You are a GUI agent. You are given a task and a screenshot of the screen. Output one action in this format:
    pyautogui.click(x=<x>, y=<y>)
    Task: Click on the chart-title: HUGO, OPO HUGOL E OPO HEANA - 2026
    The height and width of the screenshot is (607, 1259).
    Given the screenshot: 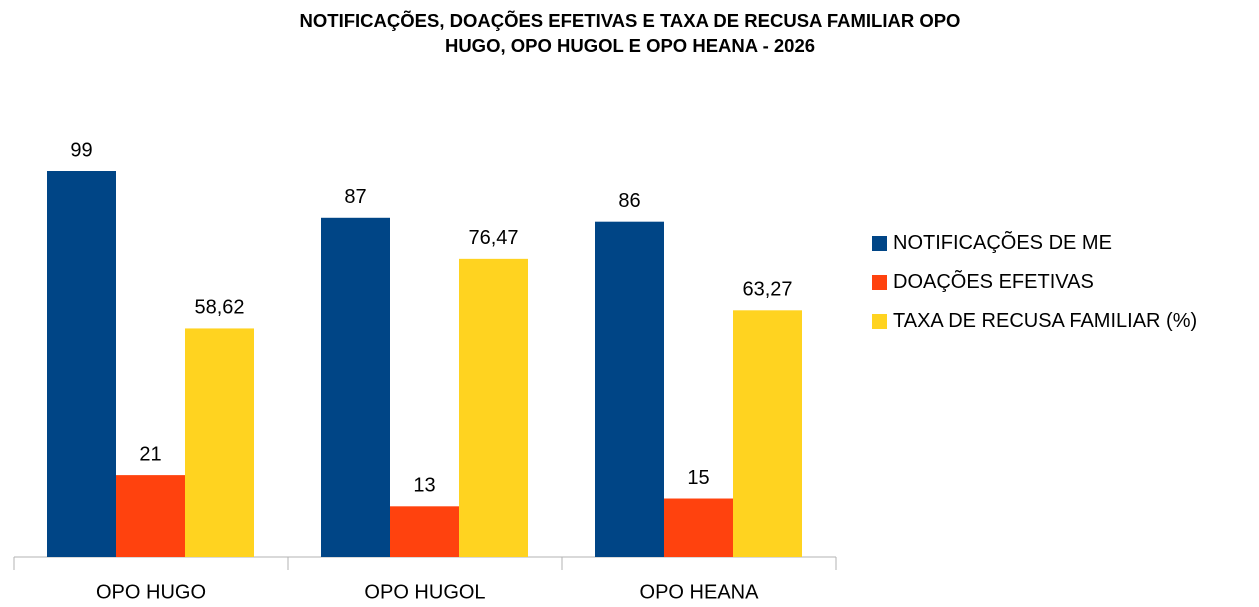 What is the action you would take?
    pyautogui.click(x=630, y=45)
    